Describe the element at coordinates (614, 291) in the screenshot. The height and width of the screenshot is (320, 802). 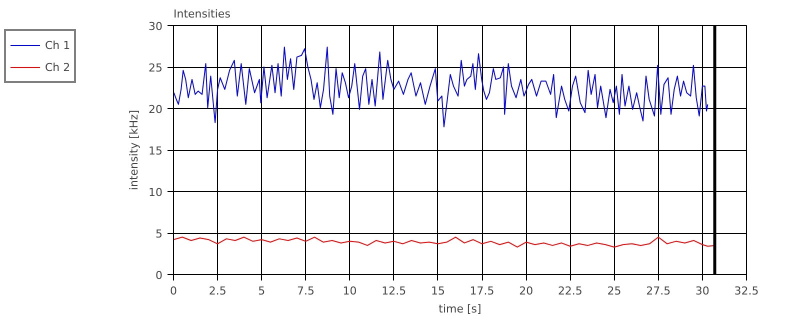
I see `x-tick-label: 25` at that location.